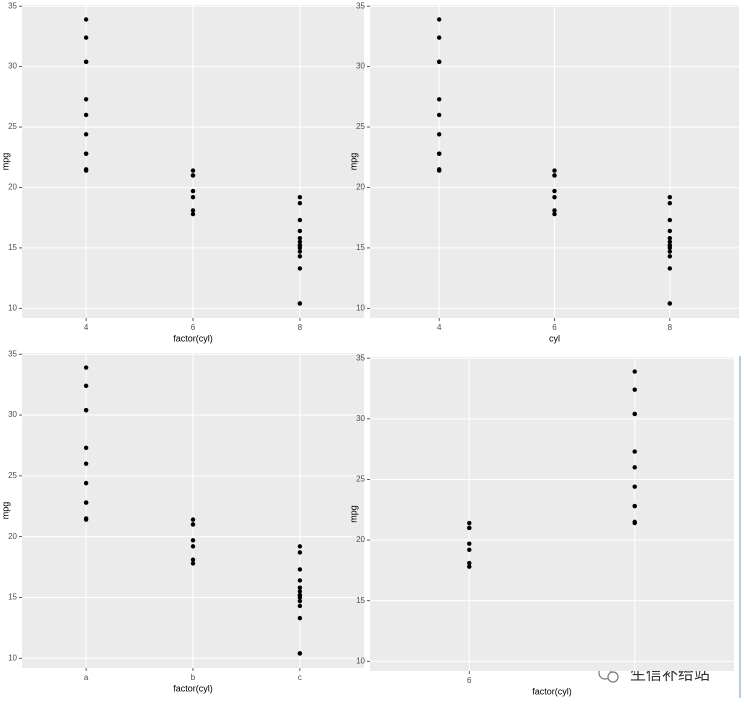 This screenshot has height=705, width=744. What do you see at coordinates (613, 677) in the screenshot?
I see `watermark-icon` at bounding box center [613, 677].